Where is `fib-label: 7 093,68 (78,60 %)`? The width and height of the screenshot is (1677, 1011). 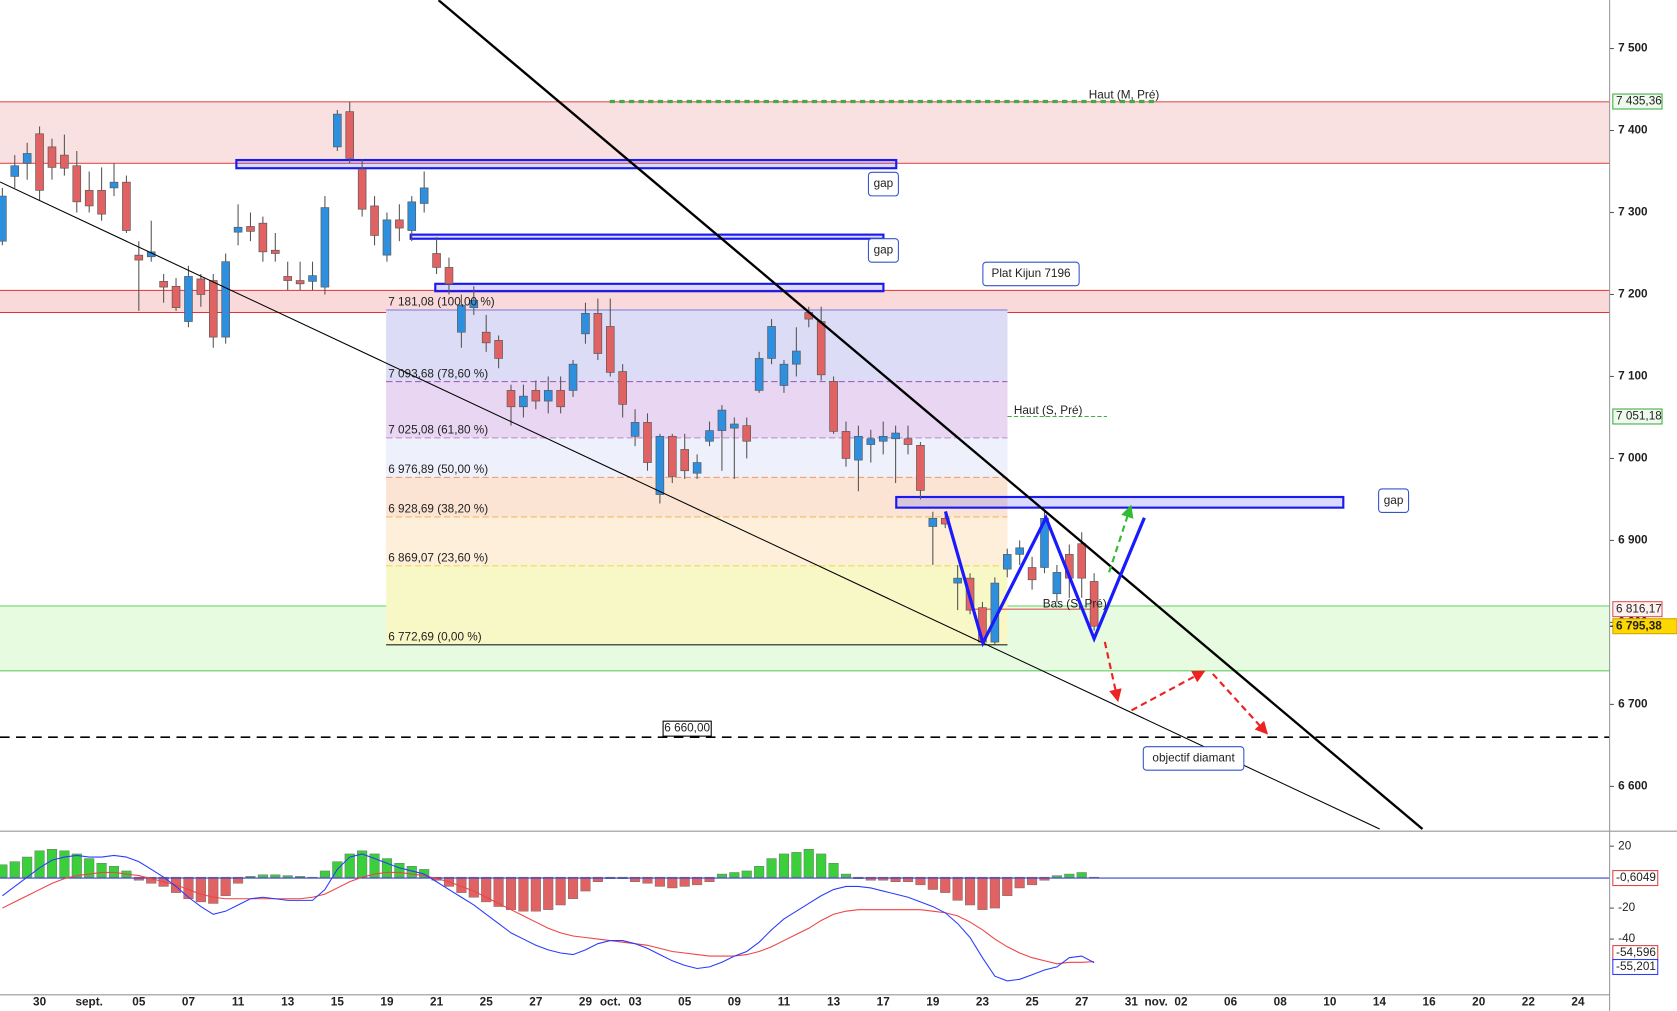 fib-label: 7 093,68 (78,60 %) is located at coordinates (438, 373).